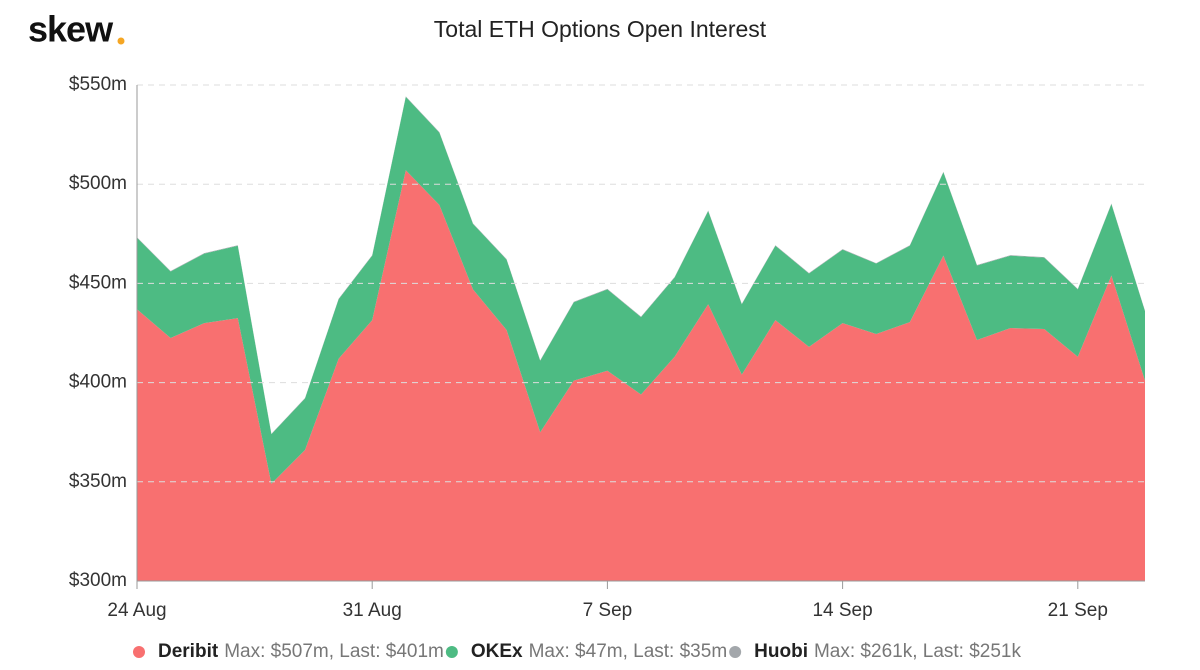 This screenshot has width=1200, height=670. Describe the element at coordinates (1078, 610) in the screenshot. I see `x-tick-label: 21 Sep` at that location.